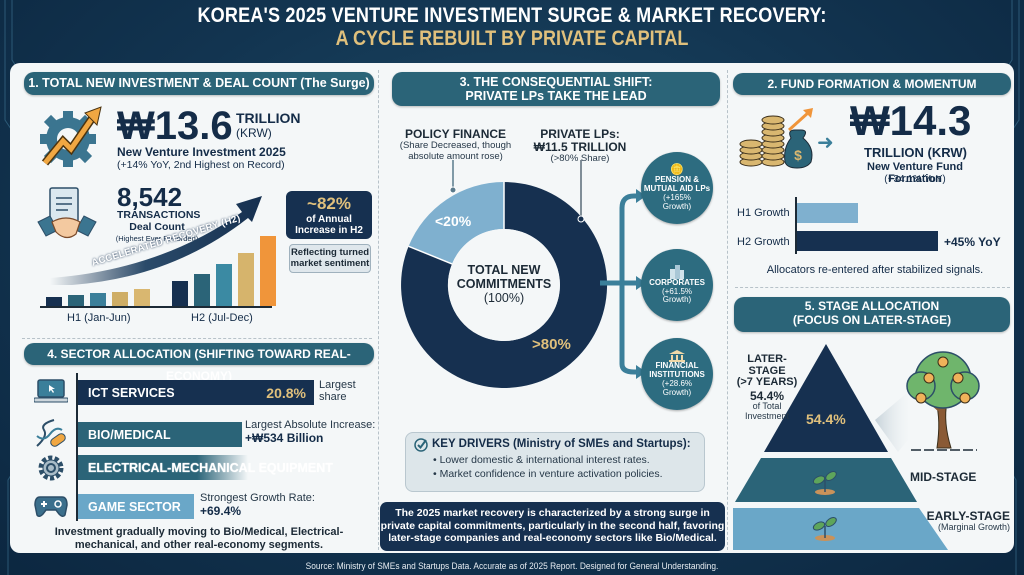  Describe the element at coordinates (972, 242) in the screenshot. I see `fund-h2-value: +45% YoY` at that location.